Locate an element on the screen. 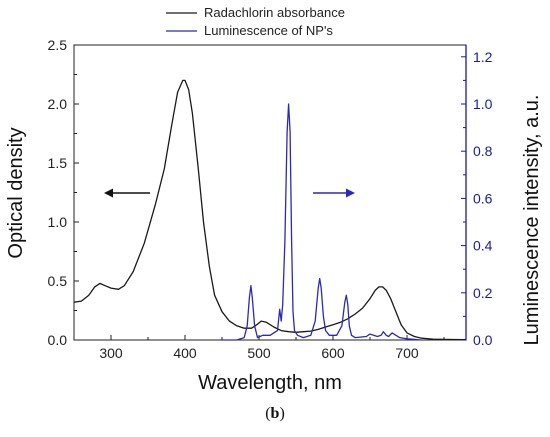 The width and height of the screenshot is (550, 437). y2-tick-label: 0.4 is located at coordinates (483, 246).